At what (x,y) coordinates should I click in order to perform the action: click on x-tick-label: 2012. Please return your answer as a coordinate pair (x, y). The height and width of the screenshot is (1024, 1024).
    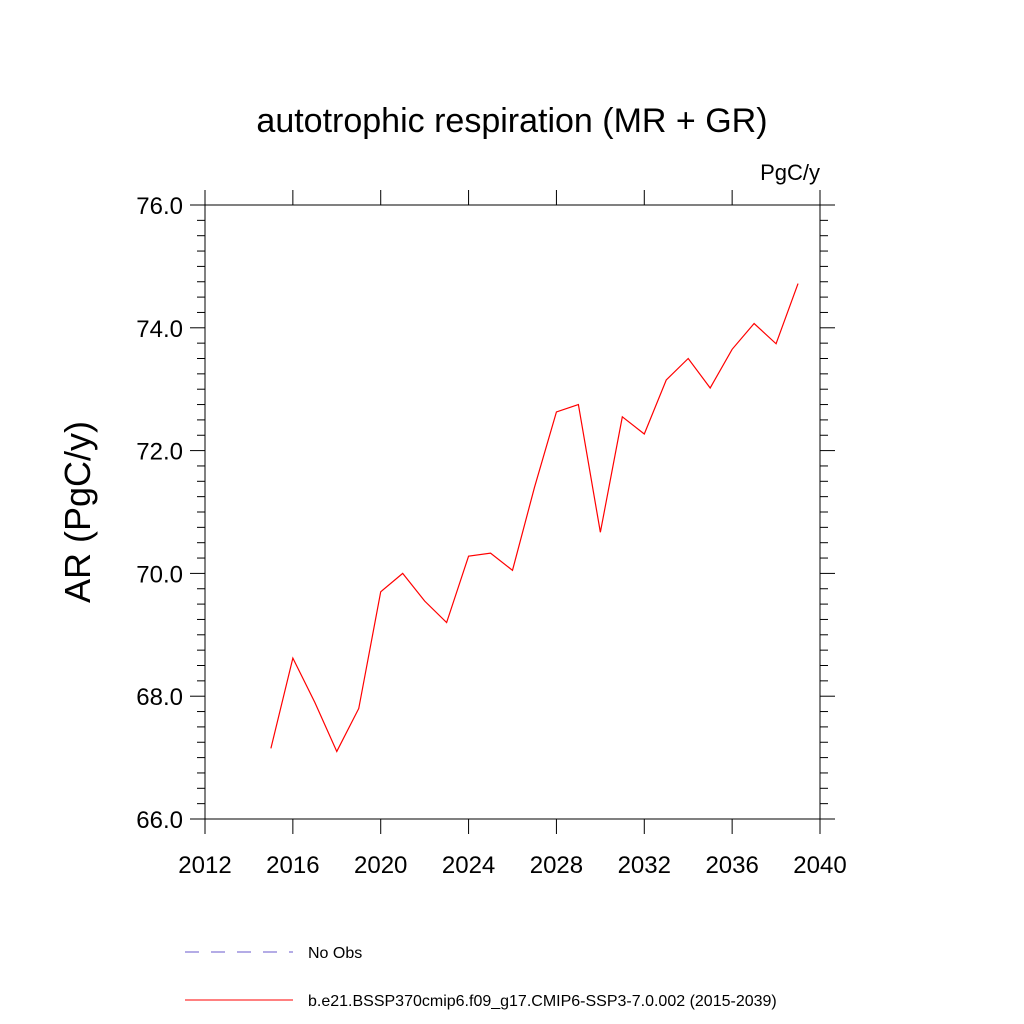
    Looking at the image, I should click on (204, 865).